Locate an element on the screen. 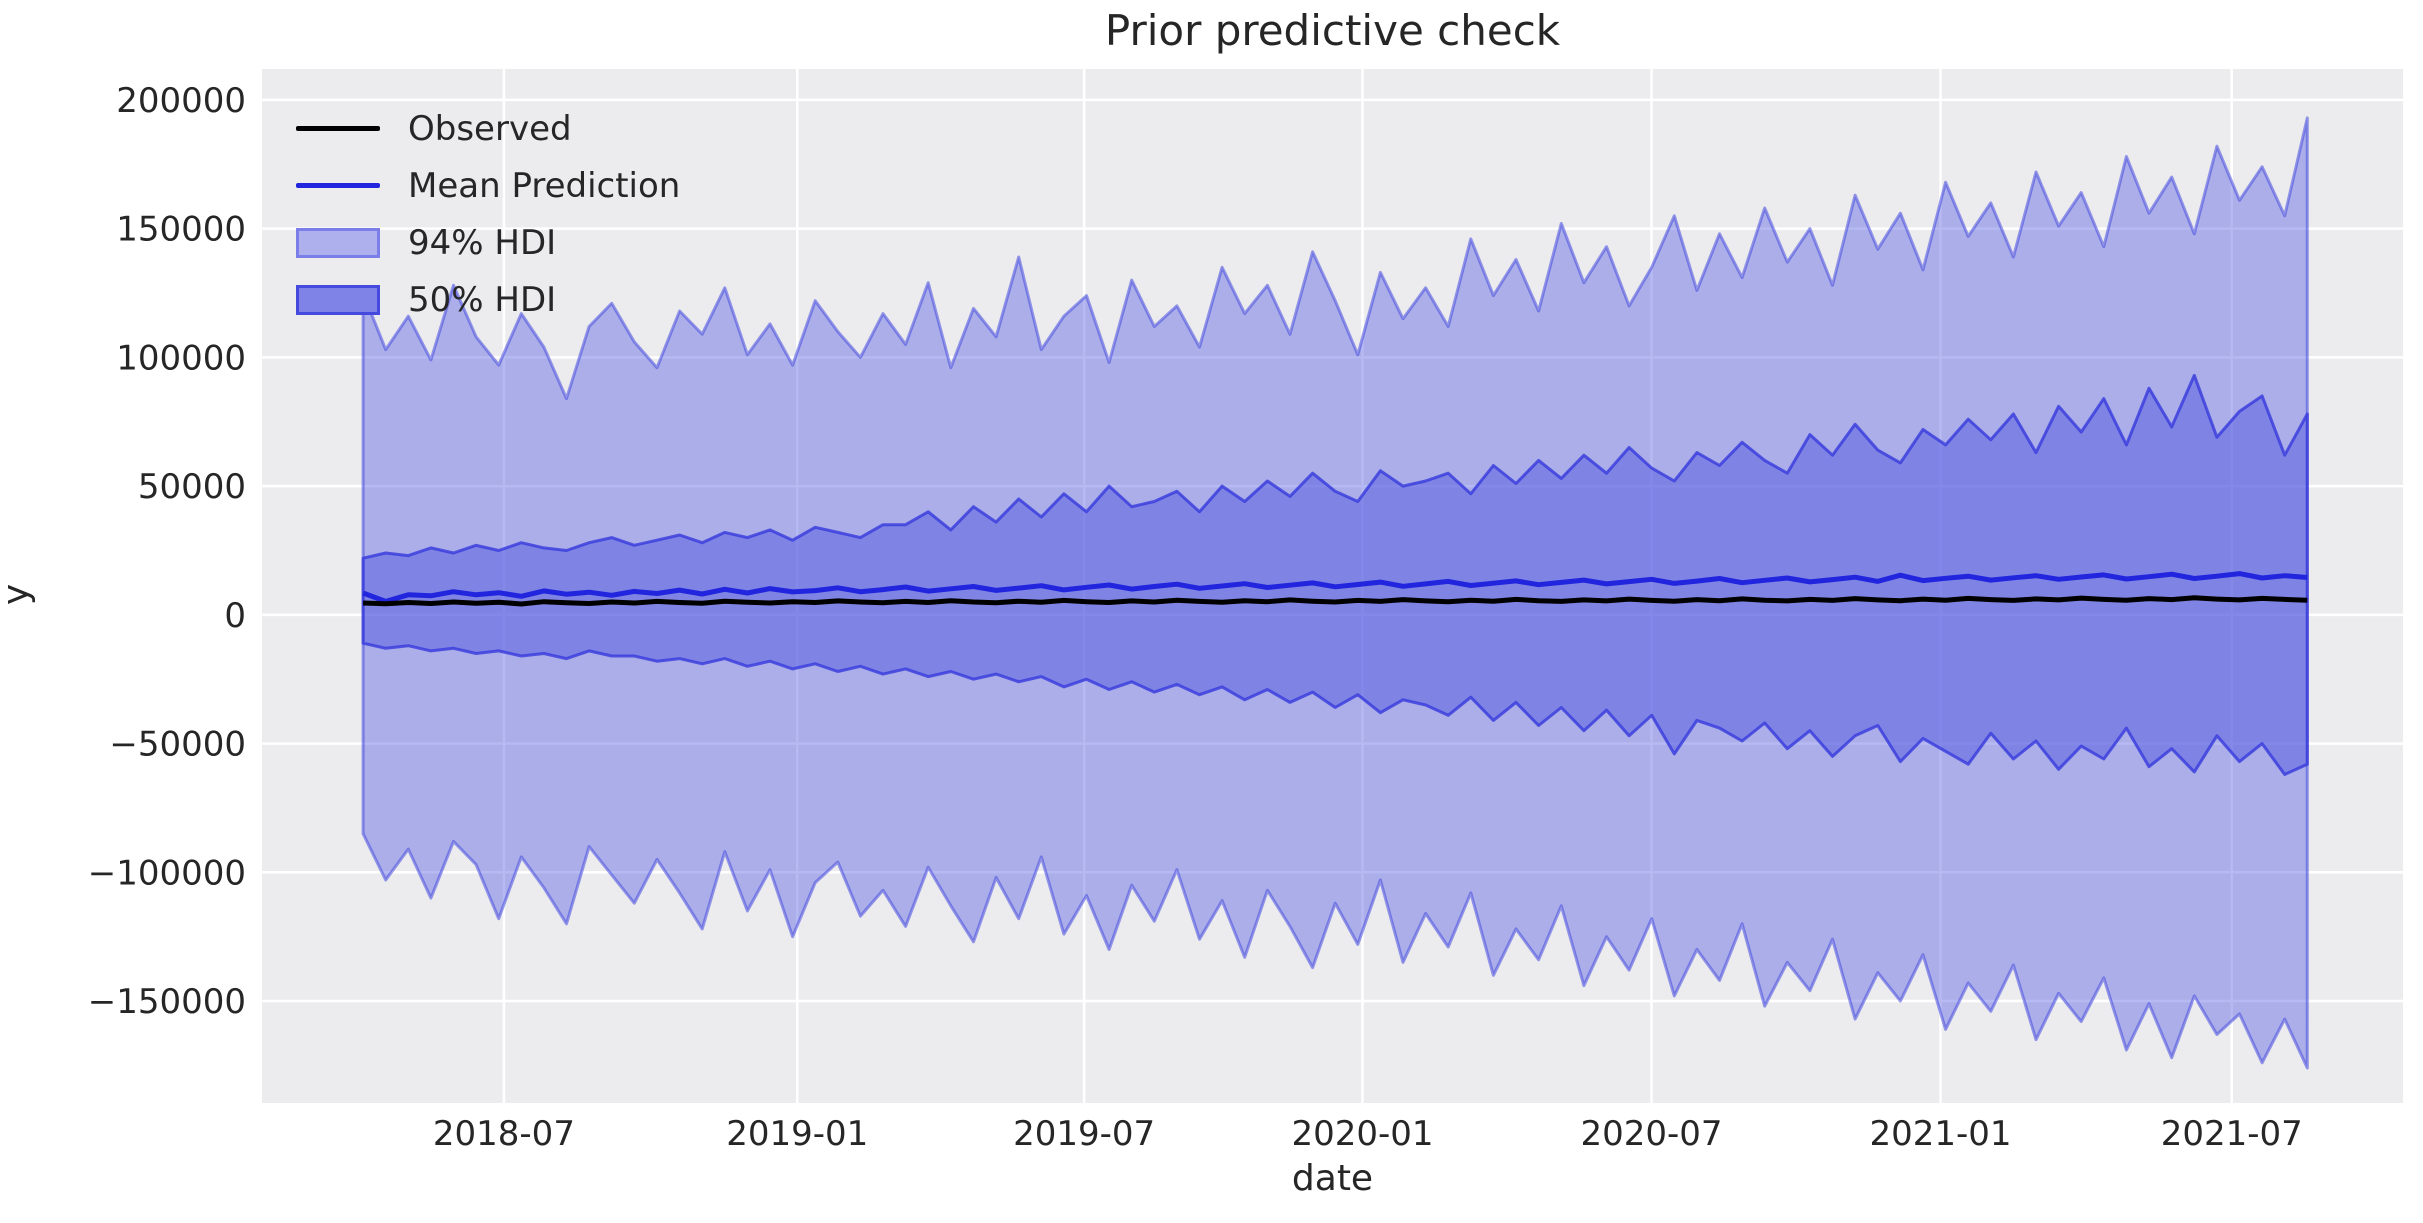 The width and height of the screenshot is (2423, 1223). legend-item-94-hdi: 94% HDI is located at coordinates (488, 242).